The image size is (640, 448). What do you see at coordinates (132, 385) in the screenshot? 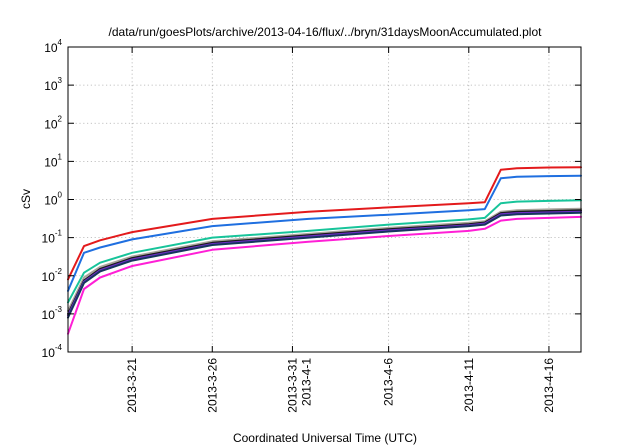
I see `x-tick-label: 2013-3-21` at bounding box center [132, 385].